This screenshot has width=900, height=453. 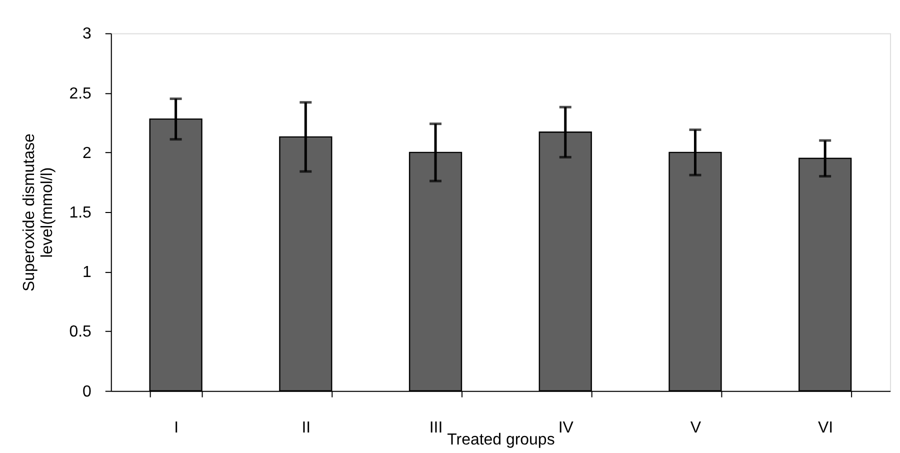 I want to click on y-tick-label: 2.5, so click(x=80, y=93).